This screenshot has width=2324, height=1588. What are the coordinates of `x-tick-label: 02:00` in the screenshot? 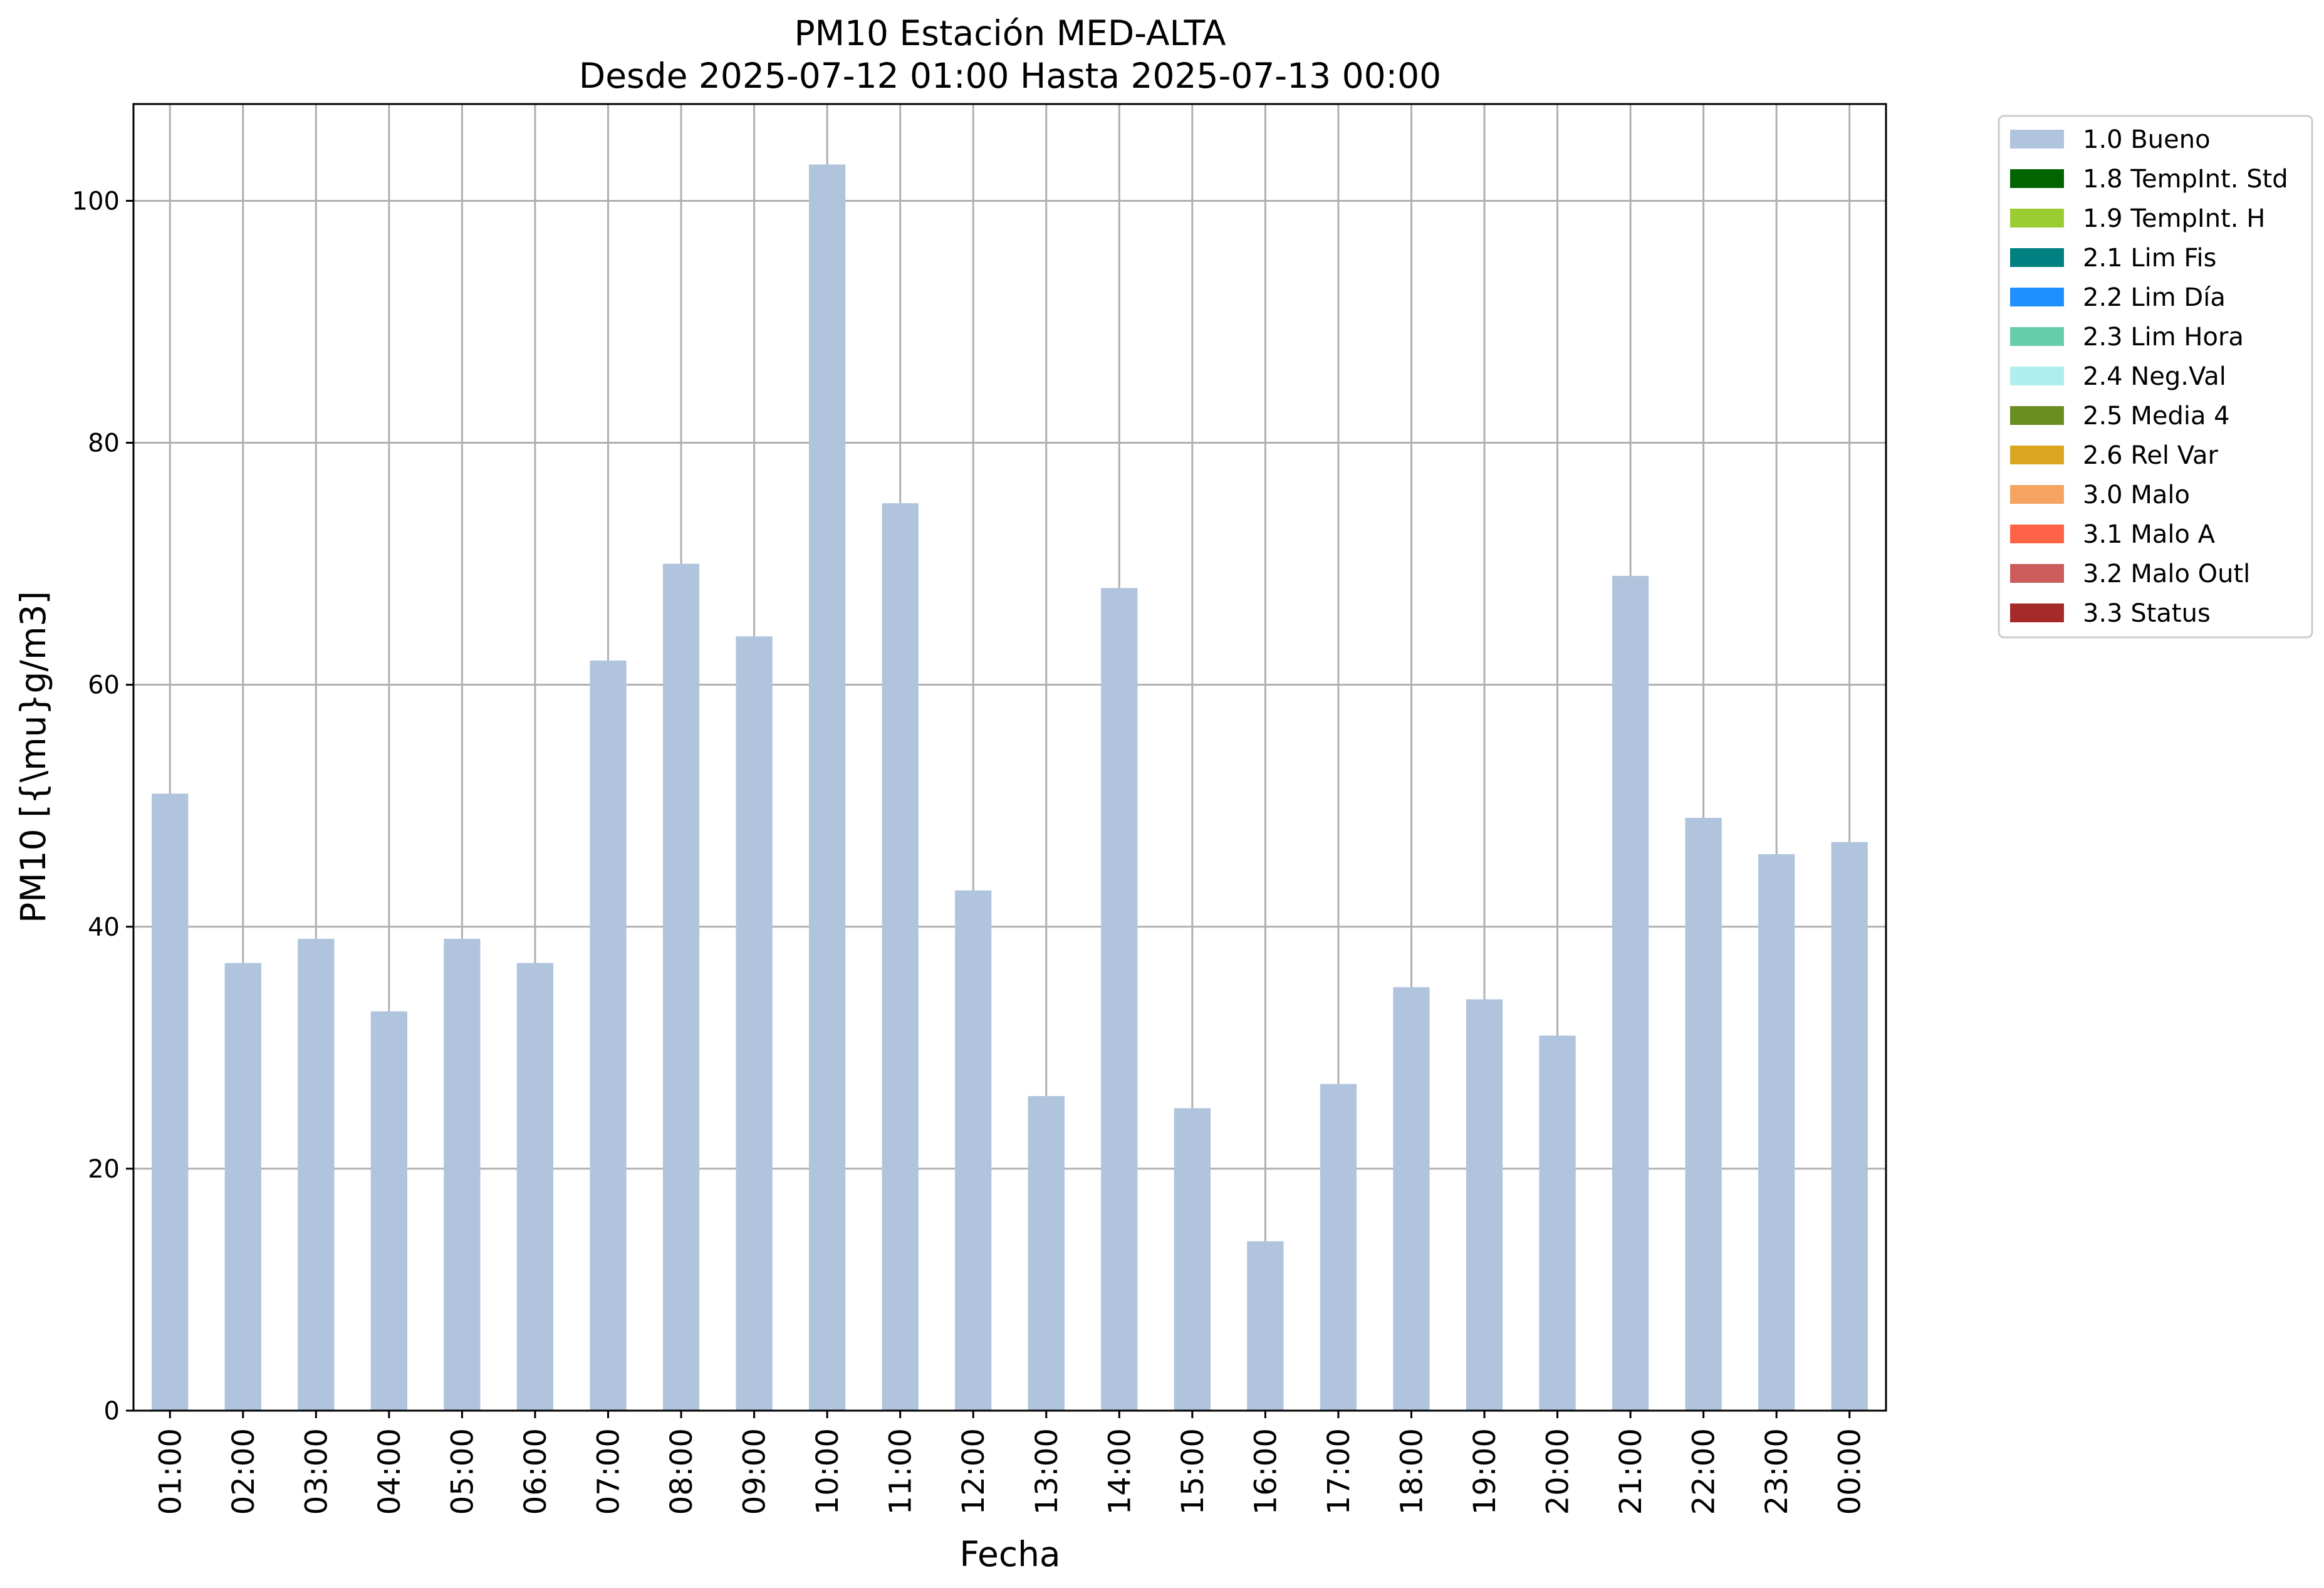 It's located at (243, 1472).